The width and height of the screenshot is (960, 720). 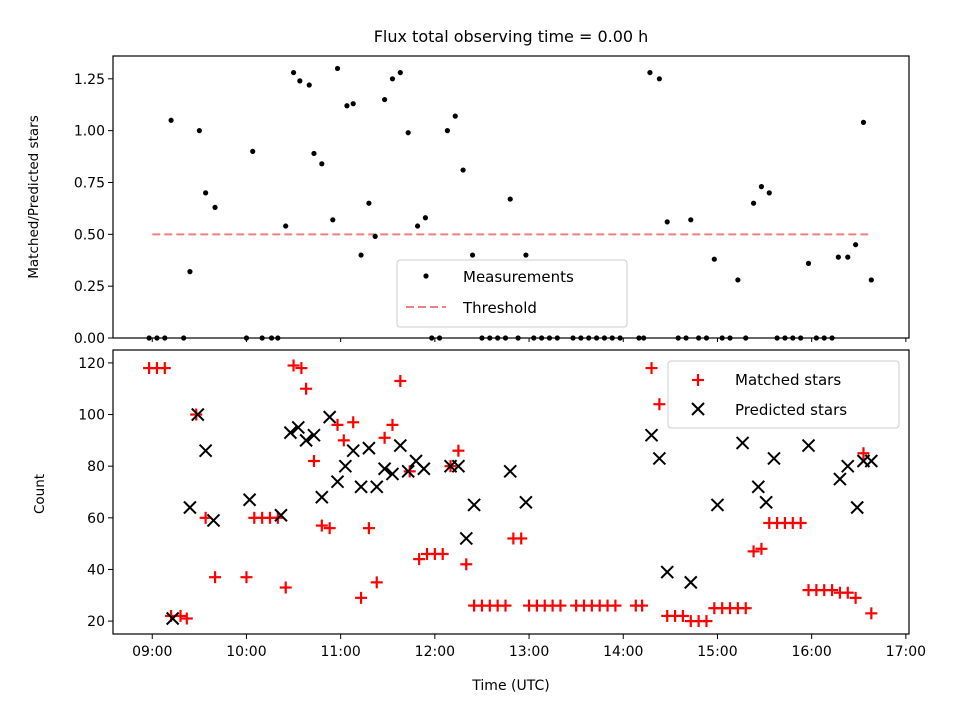 I want to click on bottom-x-tick-label: 10:00, so click(x=246, y=652).